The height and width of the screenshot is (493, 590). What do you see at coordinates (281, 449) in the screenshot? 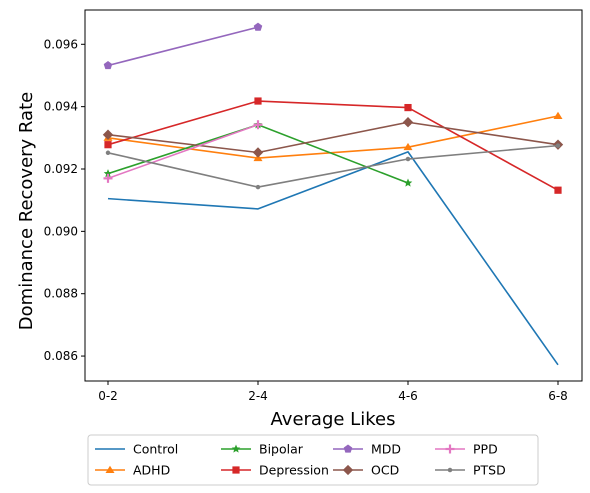
I see `legend-label-bipolar: Bipolar` at bounding box center [281, 449].